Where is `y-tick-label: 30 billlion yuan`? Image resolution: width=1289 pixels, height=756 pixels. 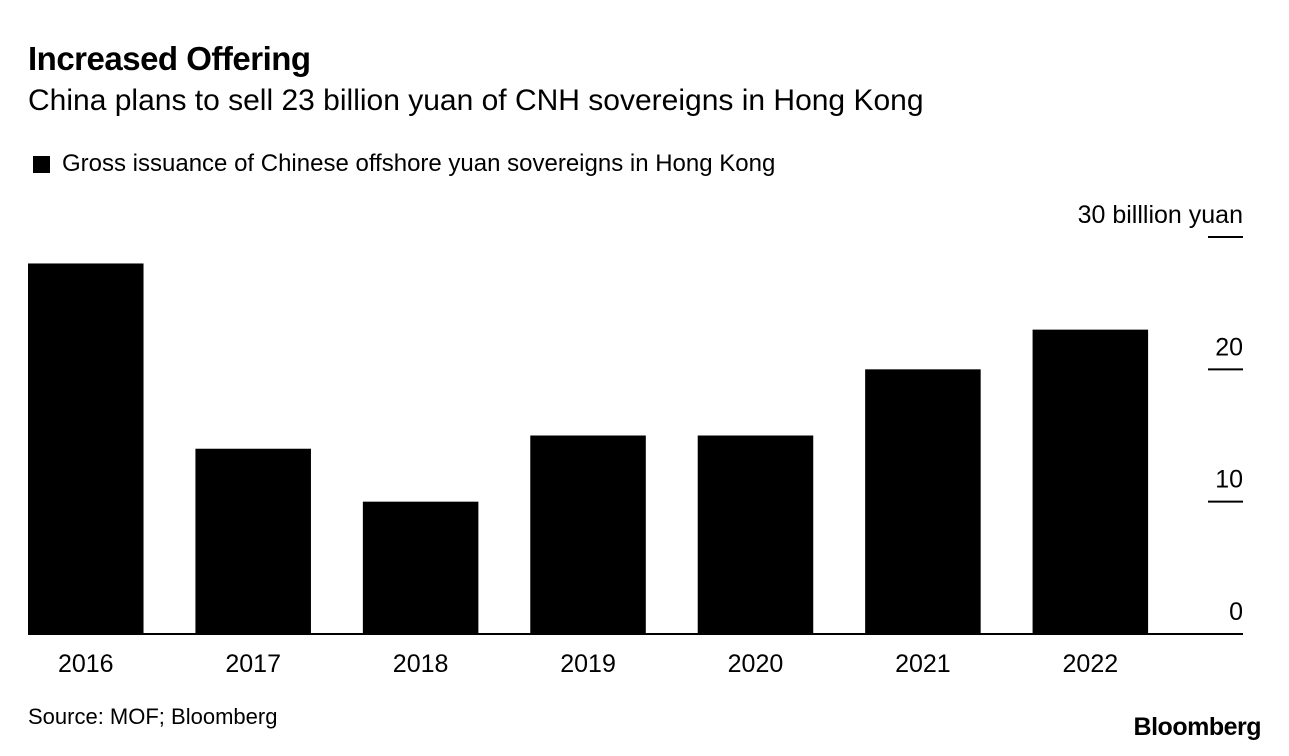 y-tick-label: 30 billlion yuan is located at coordinates (1160, 215).